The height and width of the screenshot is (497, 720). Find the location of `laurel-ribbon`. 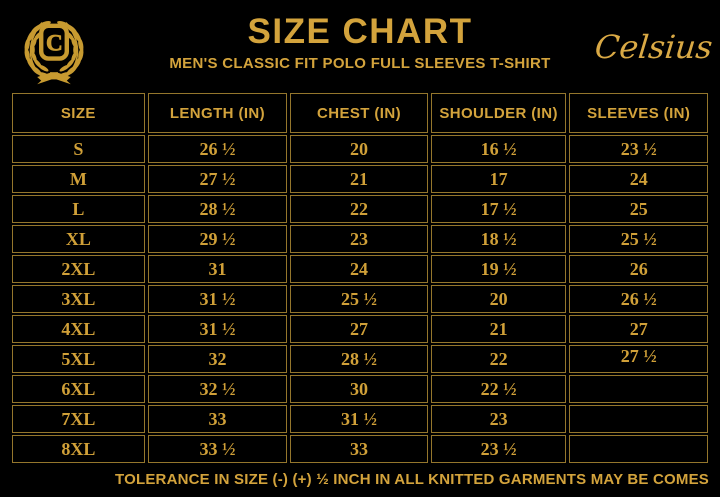

laurel-ribbon is located at coordinates (54, 78).